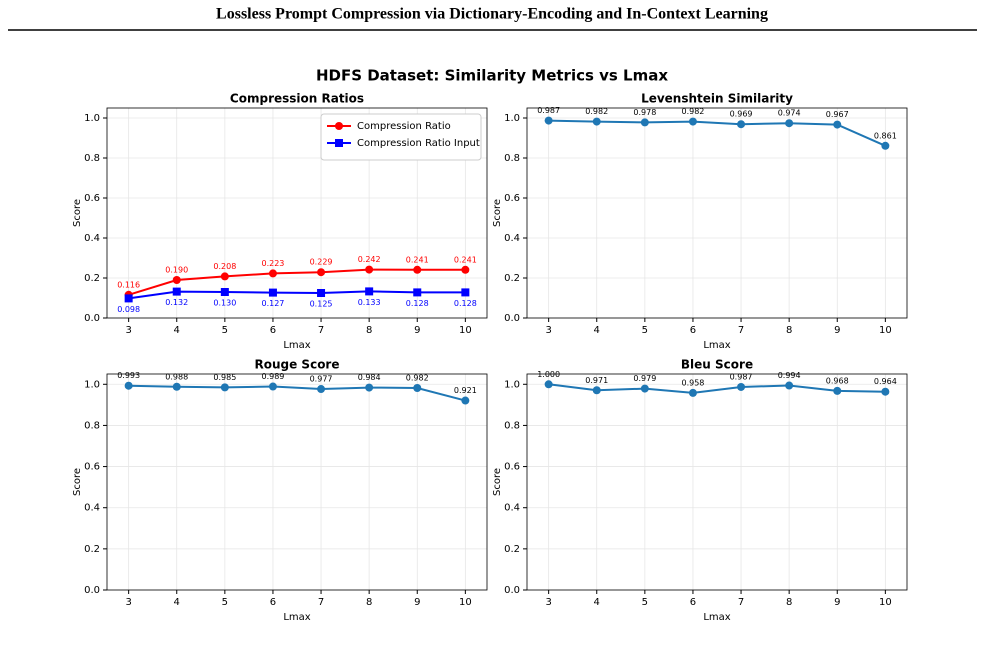 The height and width of the screenshot is (651, 985). Describe the element at coordinates (596, 380) in the screenshot. I see `data-label: 0.971` at that location.